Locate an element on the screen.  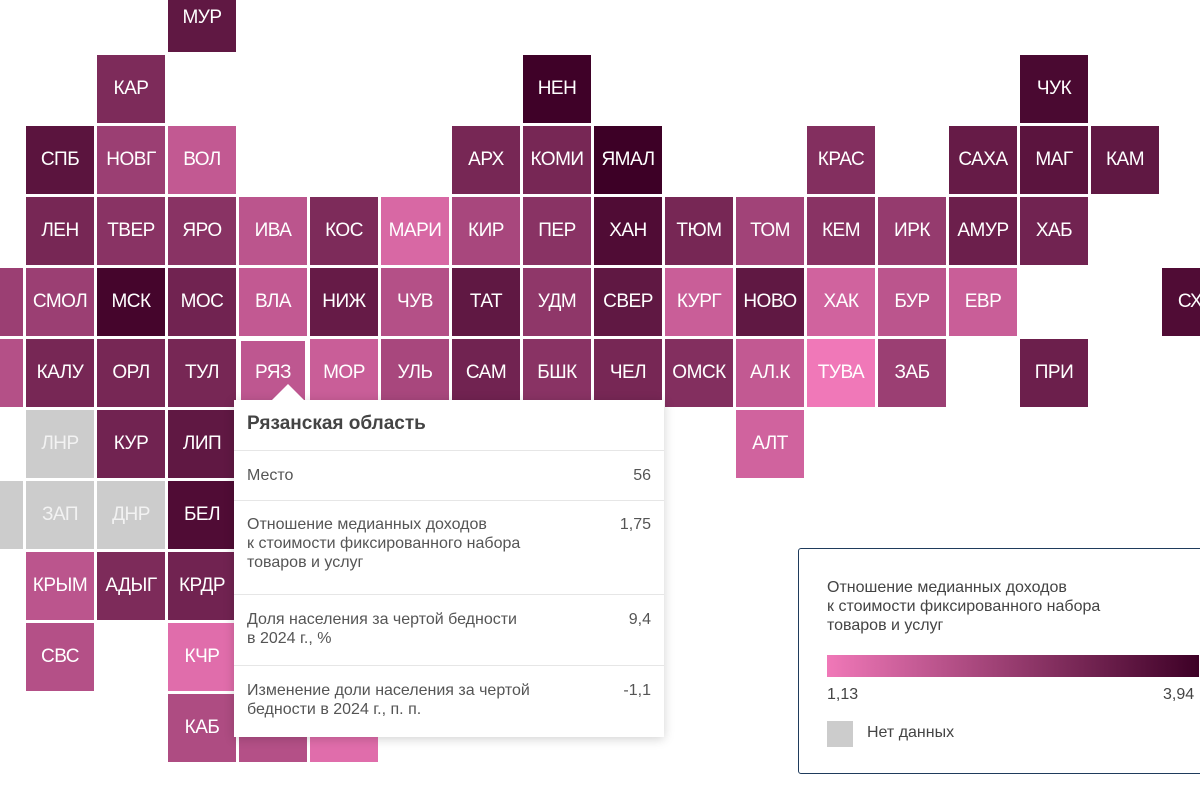
region-tile: СХЛ is located at coordinates (1181, 302).